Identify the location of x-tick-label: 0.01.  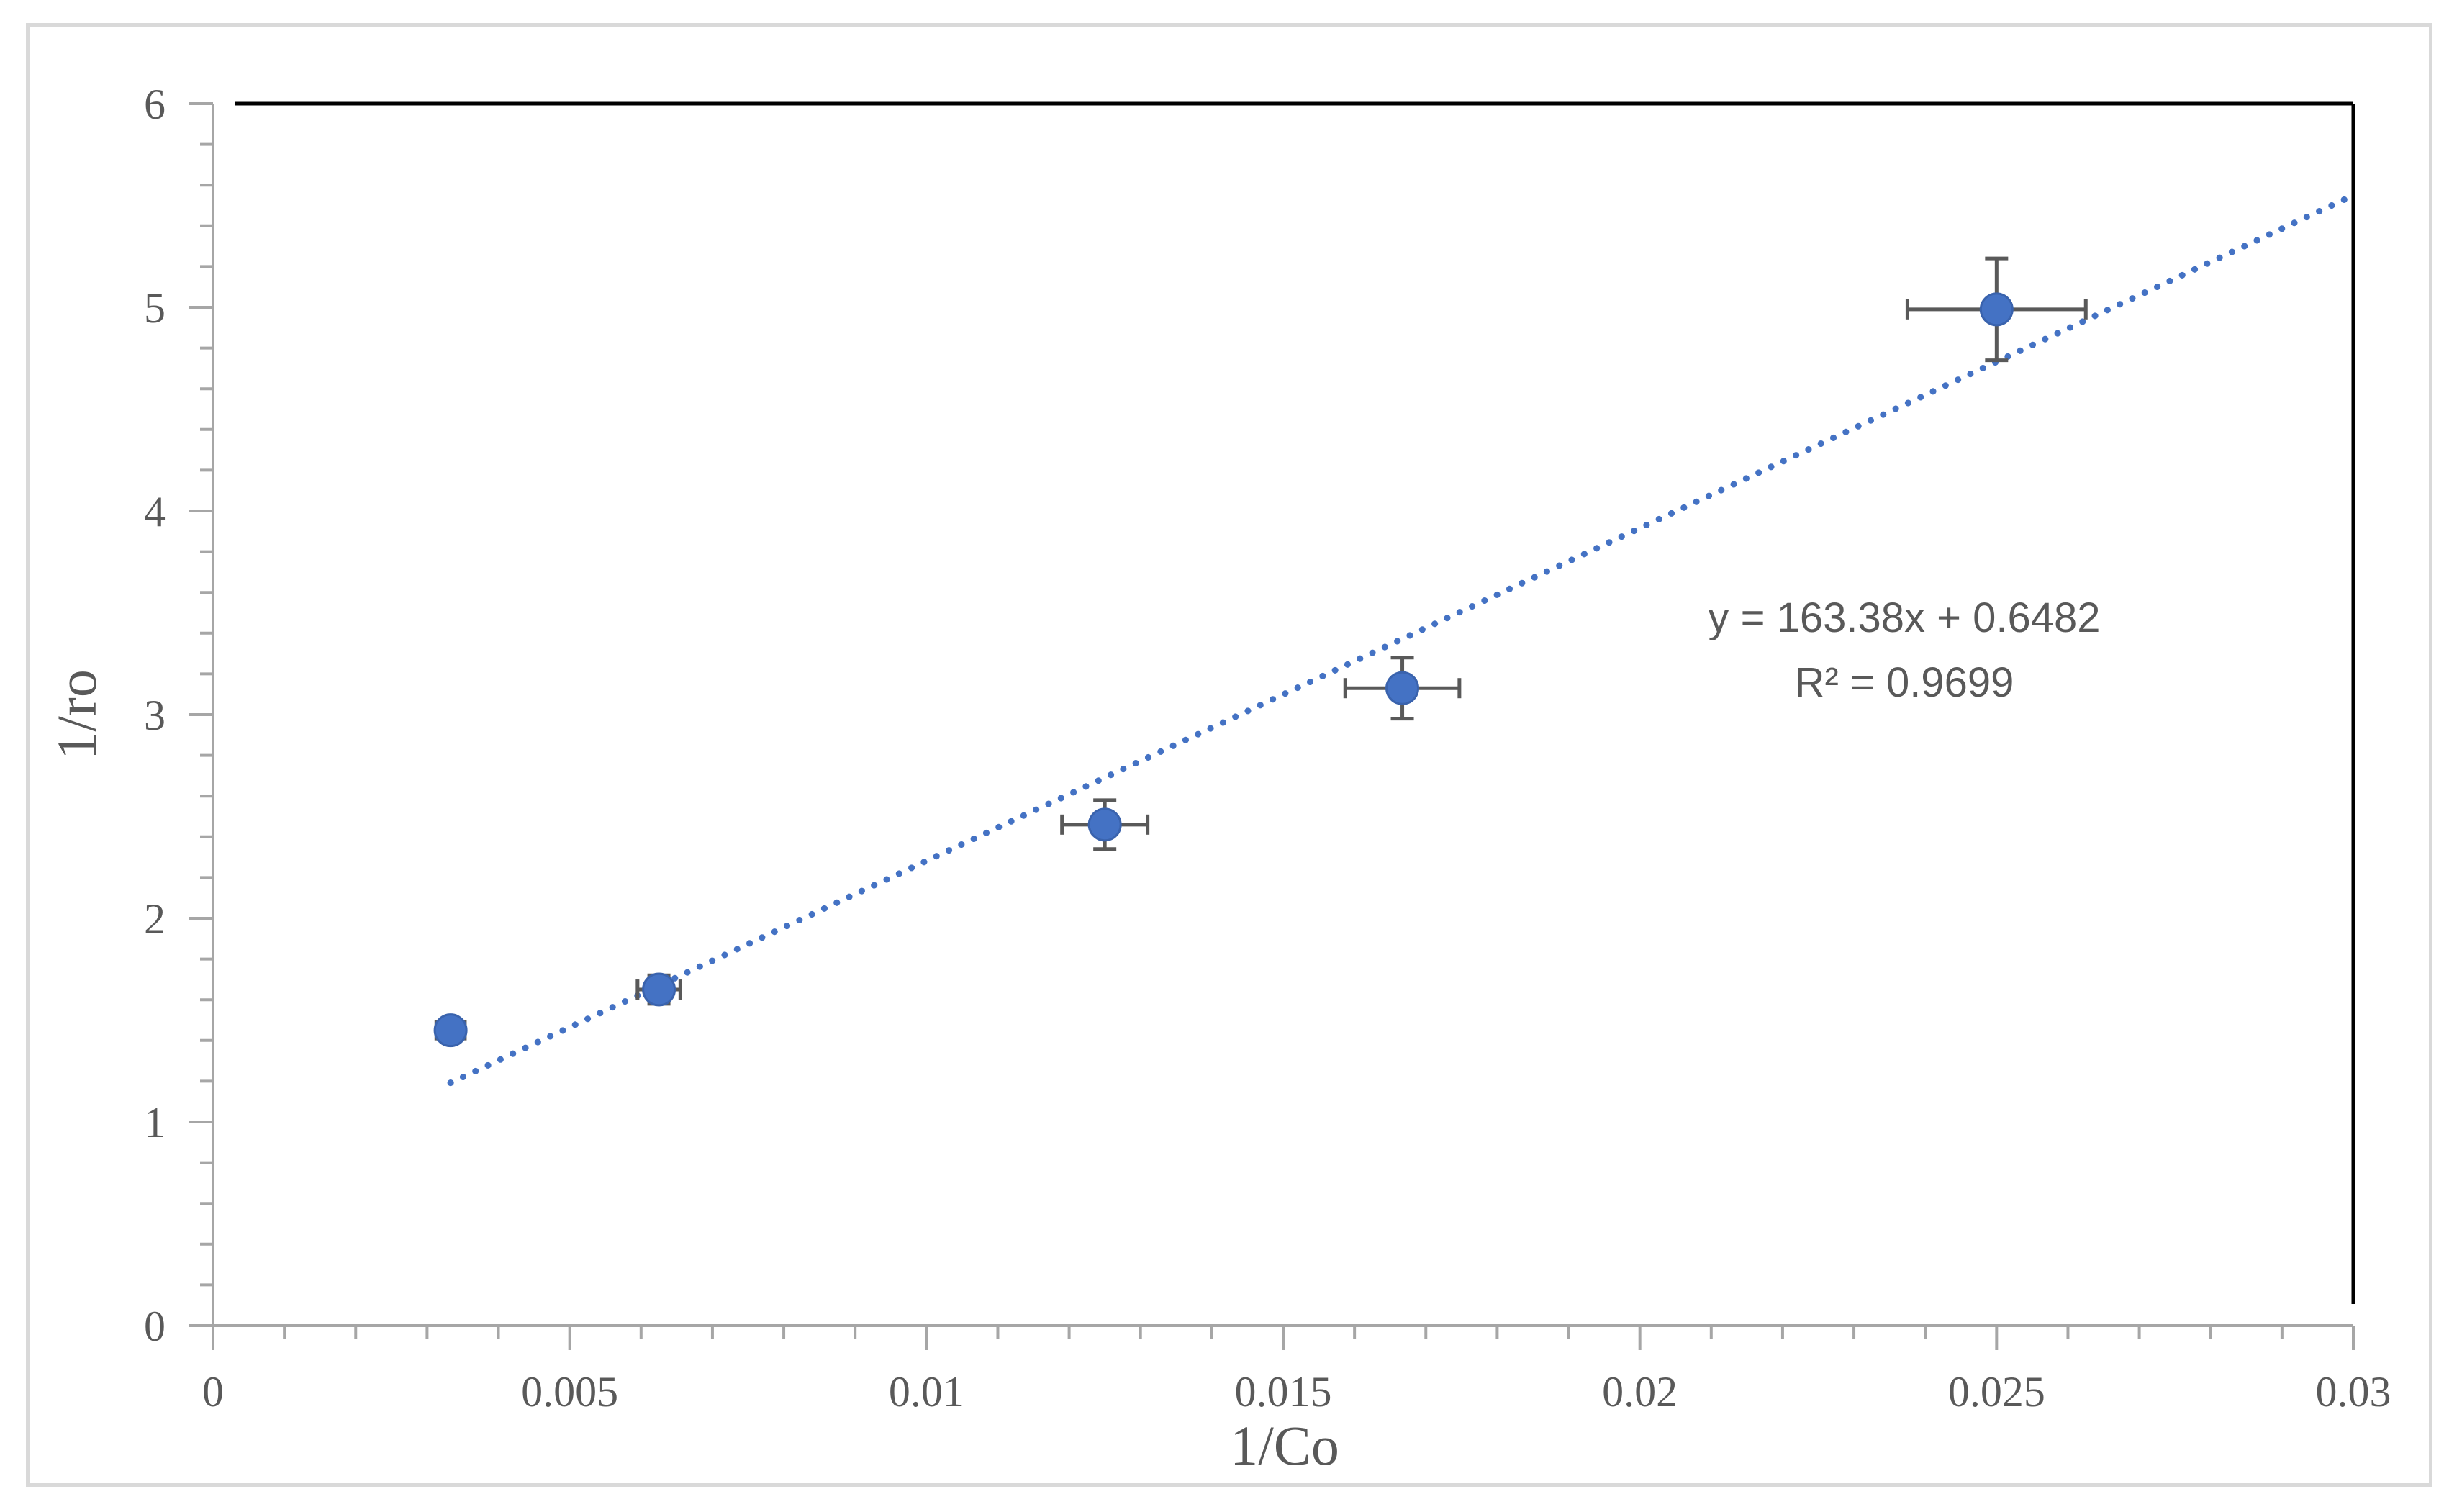
(926, 1392).